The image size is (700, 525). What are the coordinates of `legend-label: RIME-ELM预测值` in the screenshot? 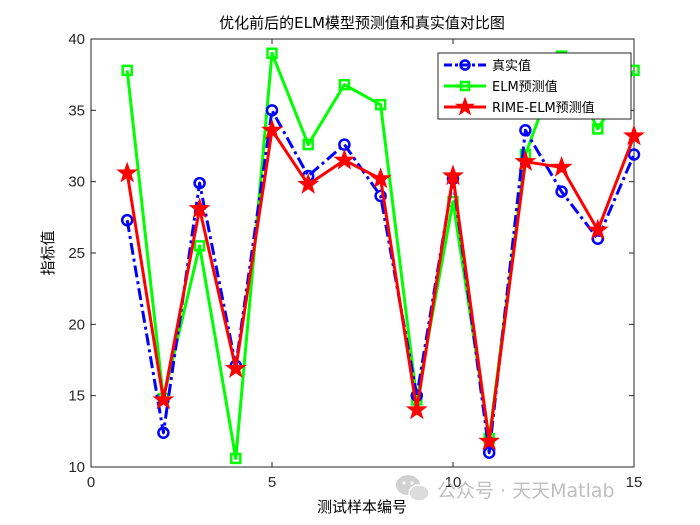 It's located at (543, 108).